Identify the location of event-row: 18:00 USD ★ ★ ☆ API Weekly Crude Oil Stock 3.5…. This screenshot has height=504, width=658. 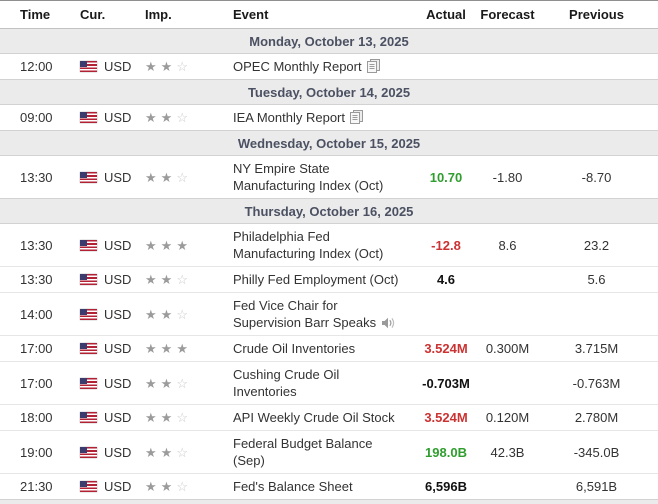
(329, 417).